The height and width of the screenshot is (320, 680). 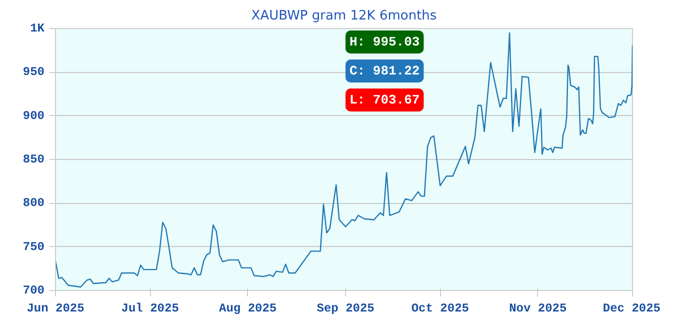 What do you see at coordinates (33, 72) in the screenshot?
I see `y-tick-label: 950` at bounding box center [33, 72].